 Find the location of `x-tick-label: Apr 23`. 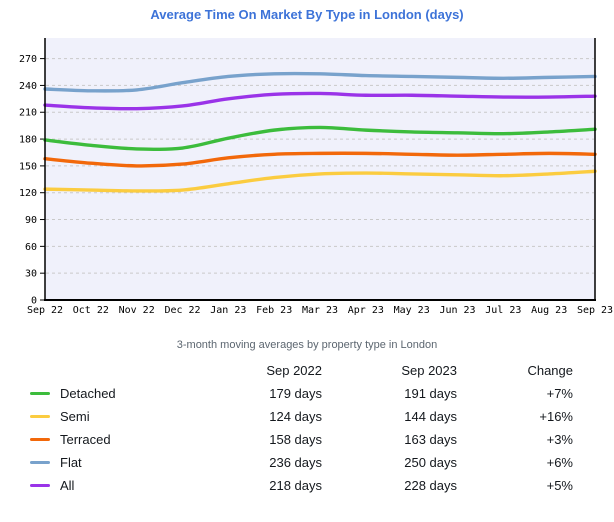

x-tick-label: Apr 23 is located at coordinates (366, 310).